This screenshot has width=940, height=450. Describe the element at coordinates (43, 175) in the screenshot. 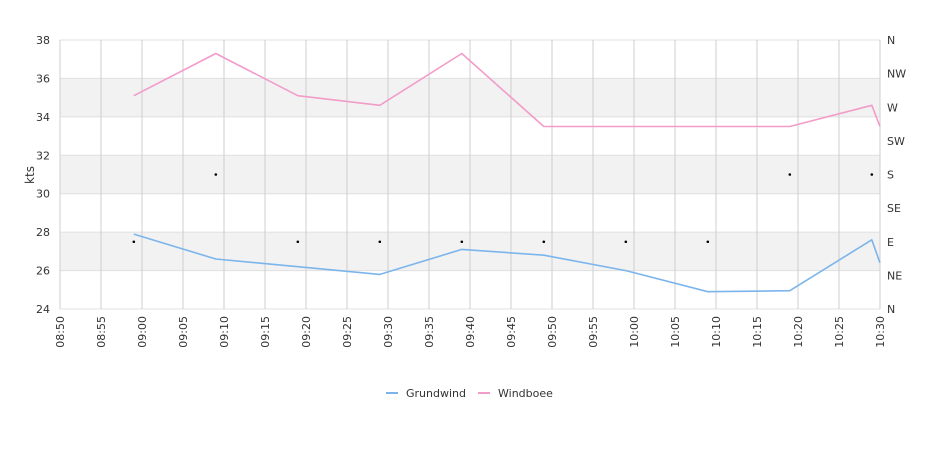

I see `y-axis-left: 24 26 28 30 32 34 36 38` at that location.